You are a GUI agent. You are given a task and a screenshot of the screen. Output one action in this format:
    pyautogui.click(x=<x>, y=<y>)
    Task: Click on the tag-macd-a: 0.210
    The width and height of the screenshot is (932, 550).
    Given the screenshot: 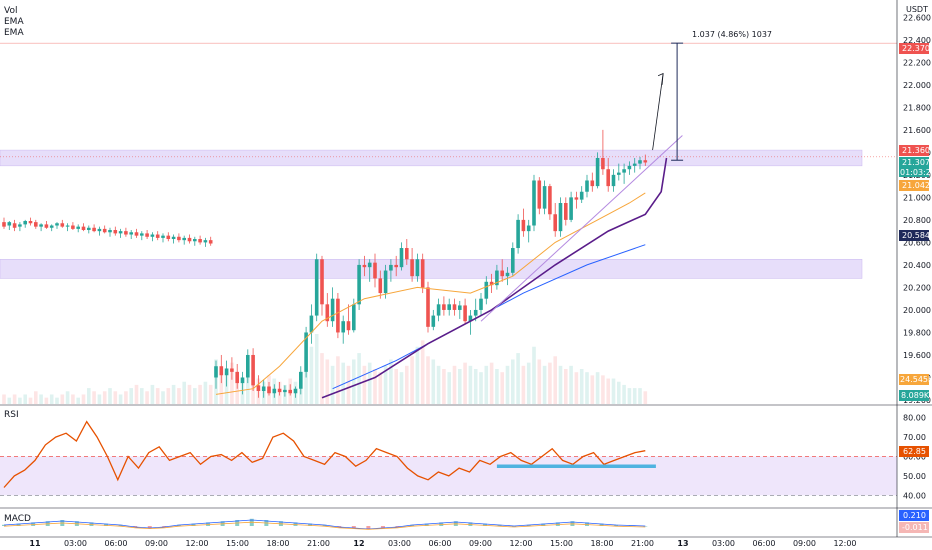 What is the action you would take?
    pyautogui.click(x=914, y=515)
    